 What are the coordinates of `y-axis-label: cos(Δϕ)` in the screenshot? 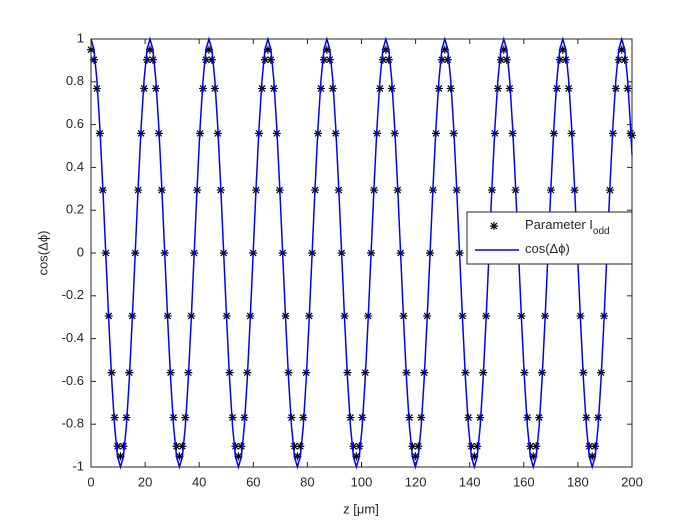 It's located at (42, 253).